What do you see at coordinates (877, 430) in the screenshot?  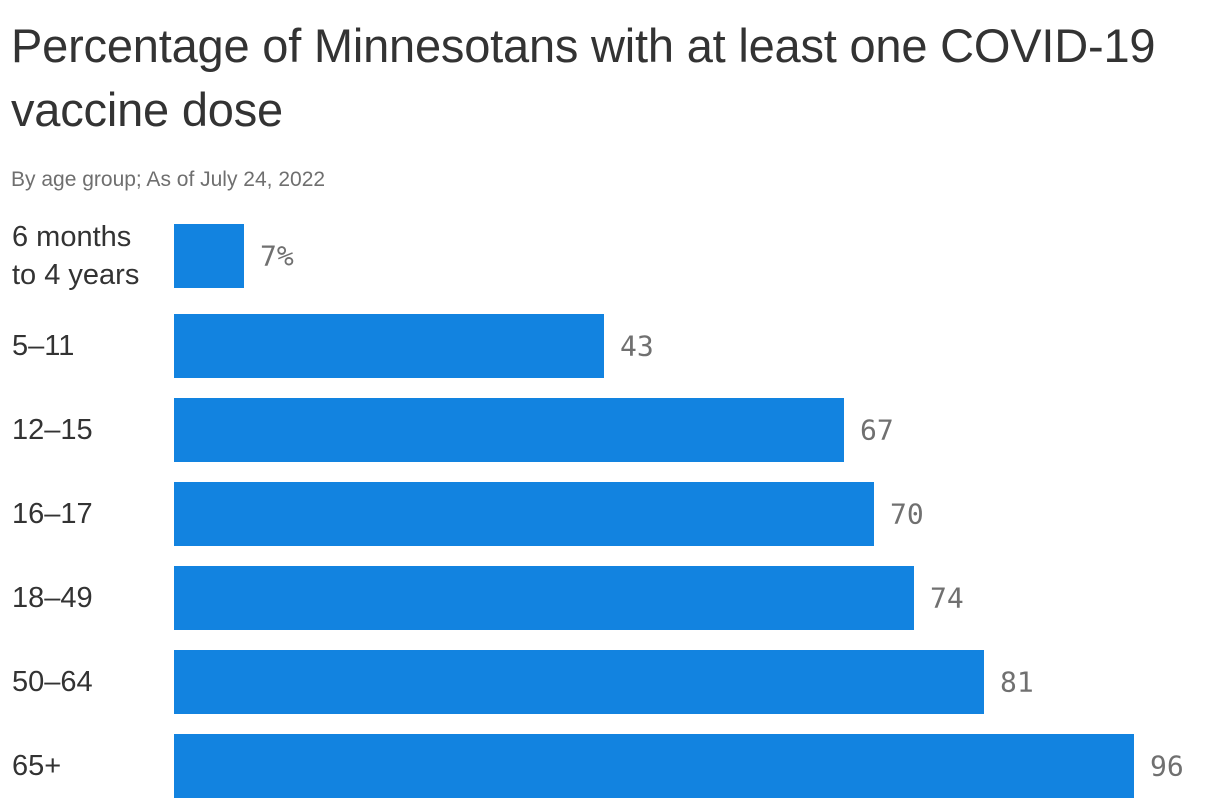 I see `bar-value-label: 67` at bounding box center [877, 430].